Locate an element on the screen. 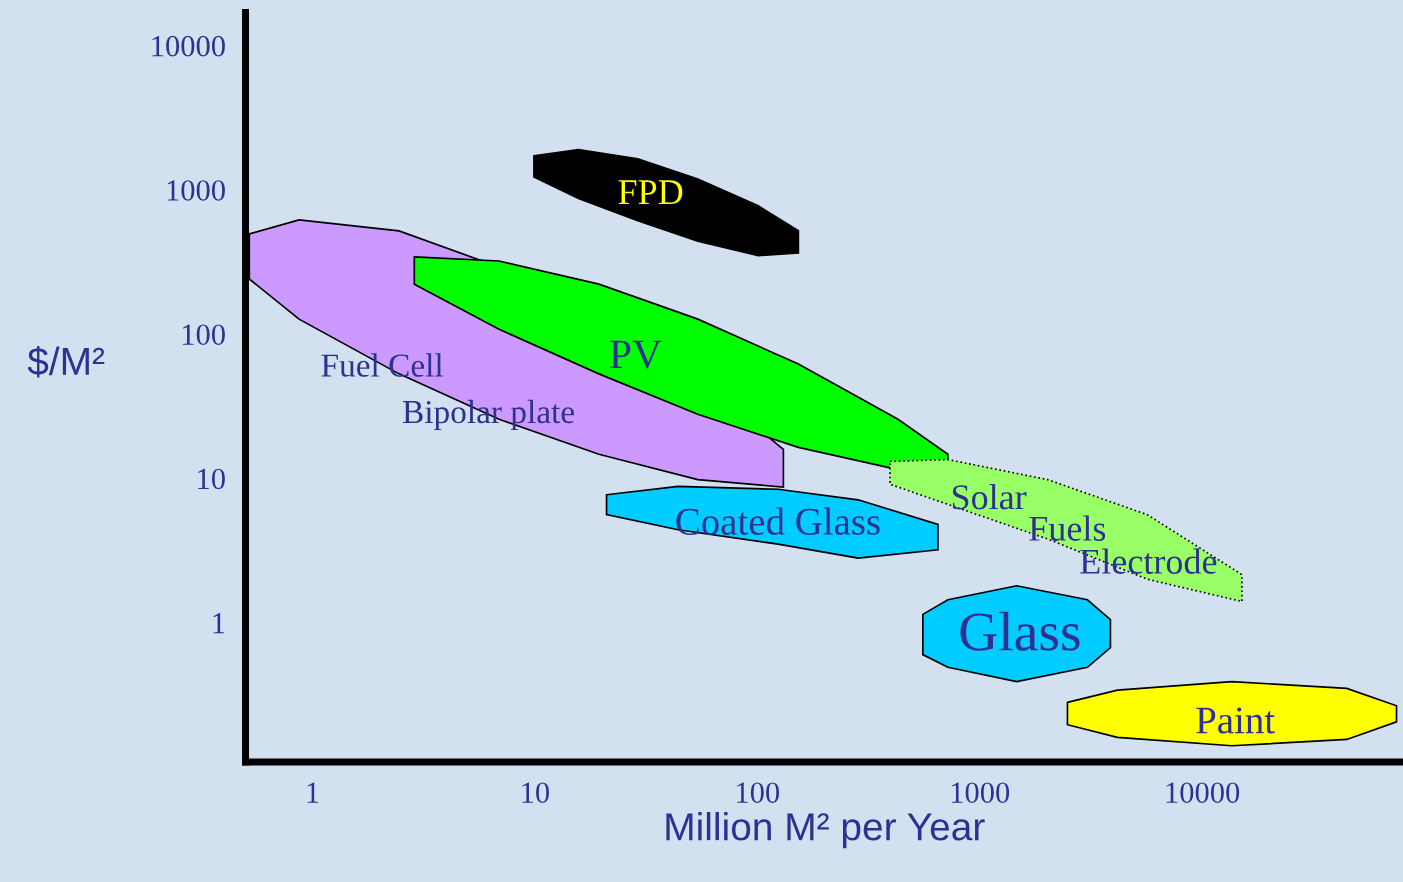  y-tick-label: 100 is located at coordinates (203, 334).